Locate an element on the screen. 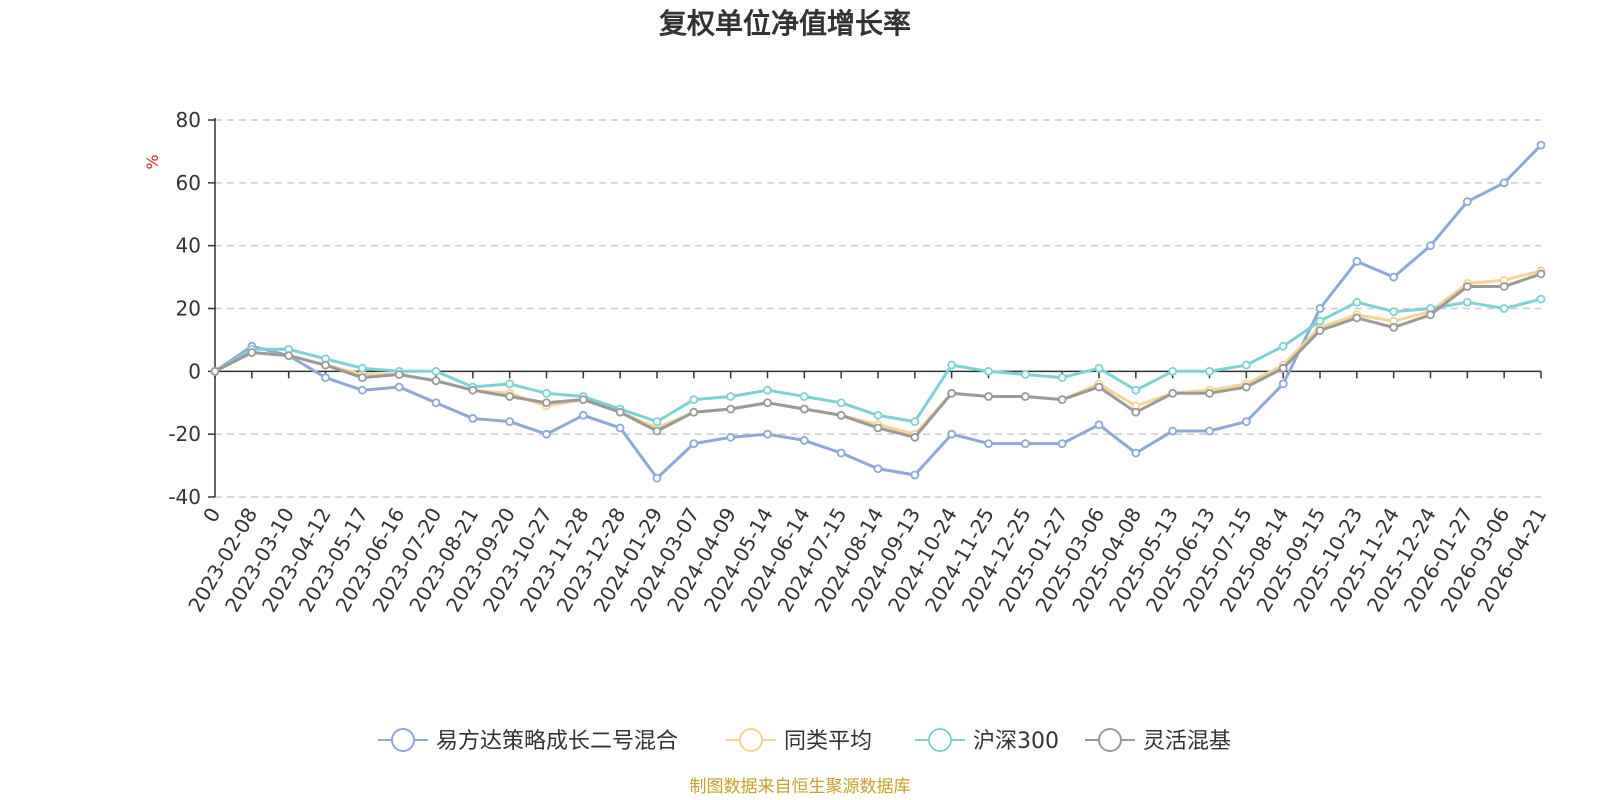  y-tick-label: -40 is located at coordinates (184, 497).